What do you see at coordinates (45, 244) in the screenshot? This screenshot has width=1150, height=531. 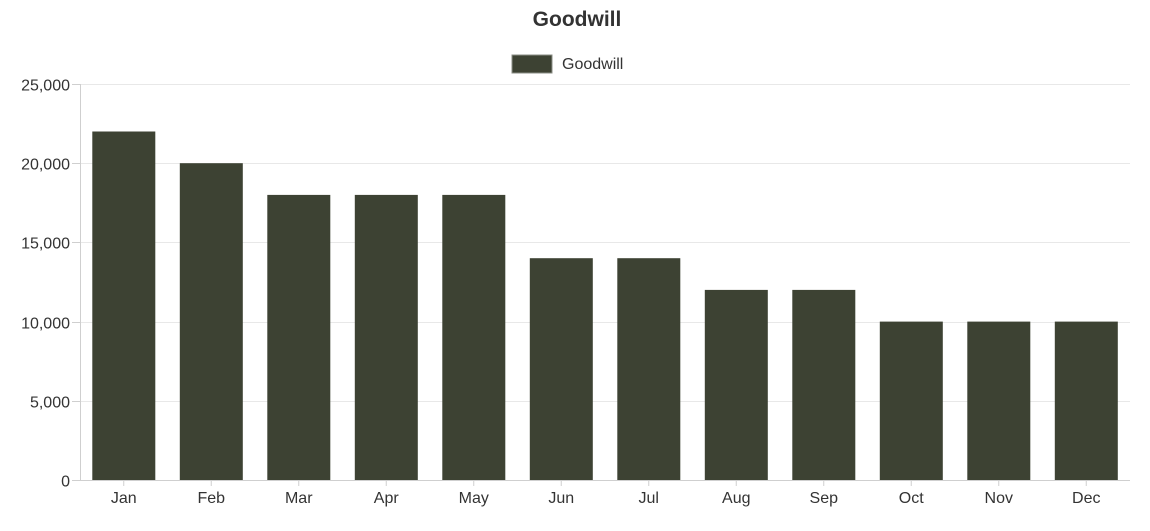 I see `y-tick-label: 15,000` at bounding box center [45, 244].